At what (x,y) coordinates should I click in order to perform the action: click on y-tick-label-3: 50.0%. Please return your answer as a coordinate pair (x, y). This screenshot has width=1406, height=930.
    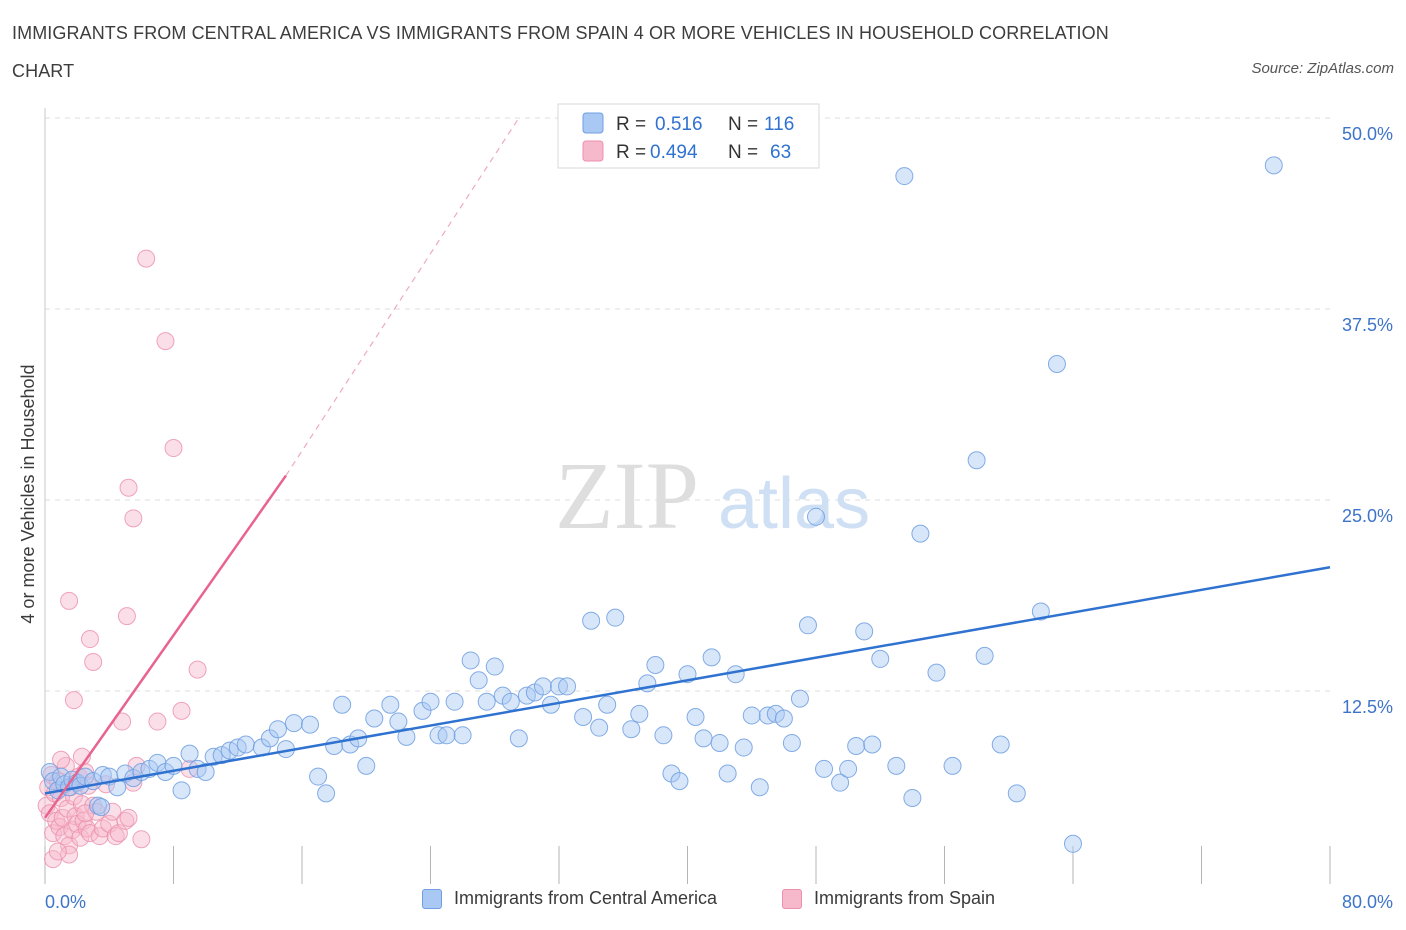
    Looking at the image, I should click on (1367, 134).